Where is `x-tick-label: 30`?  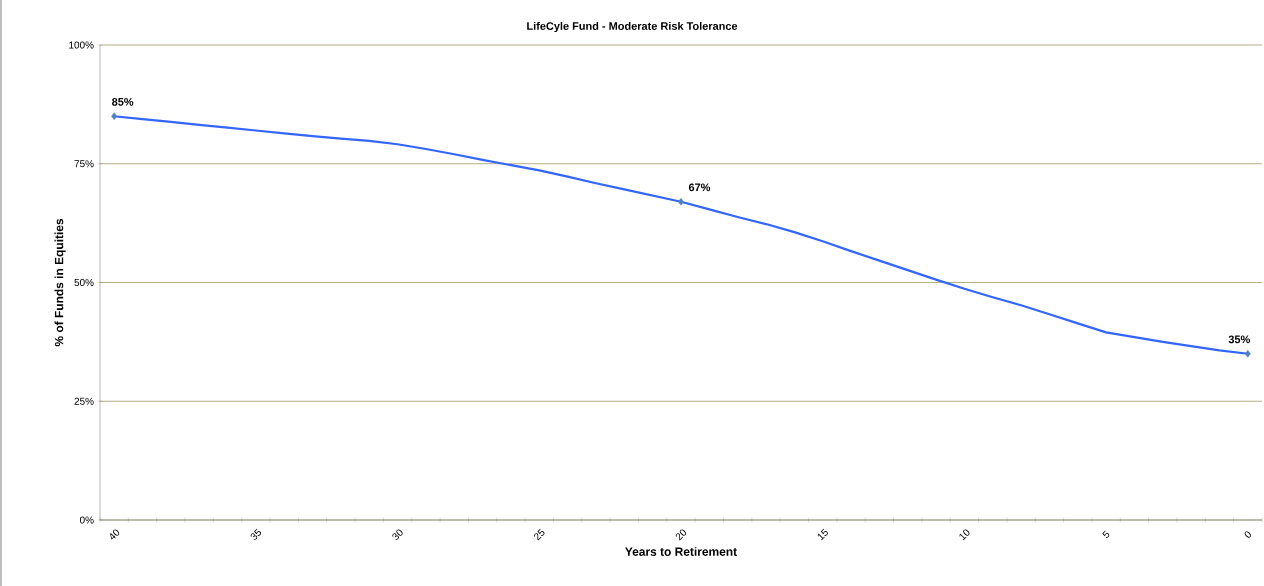
x-tick-label: 30 is located at coordinates (397, 534).